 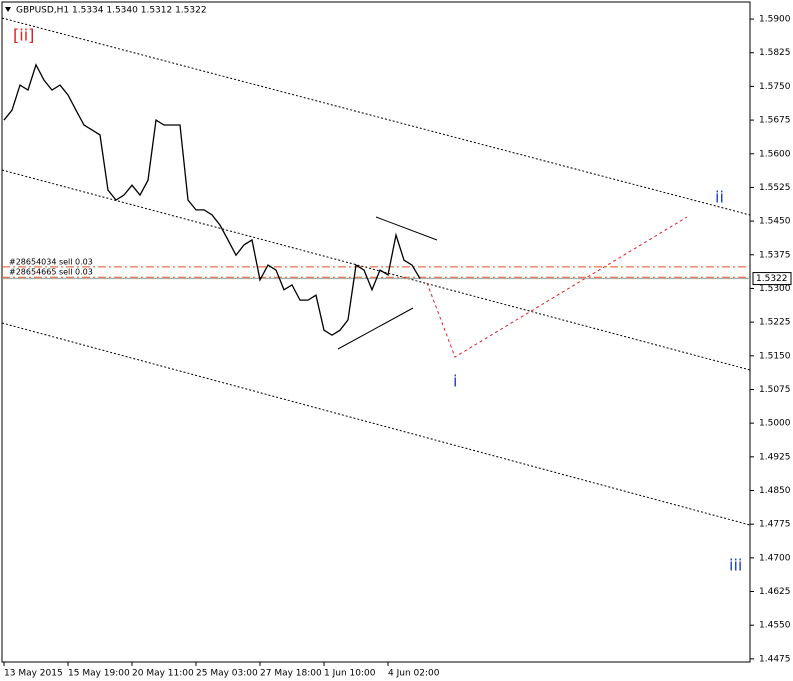 What do you see at coordinates (99, 674) in the screenshot?
I see `x-tick-label: 15 May 19:00` at bounding box center [99, 674].